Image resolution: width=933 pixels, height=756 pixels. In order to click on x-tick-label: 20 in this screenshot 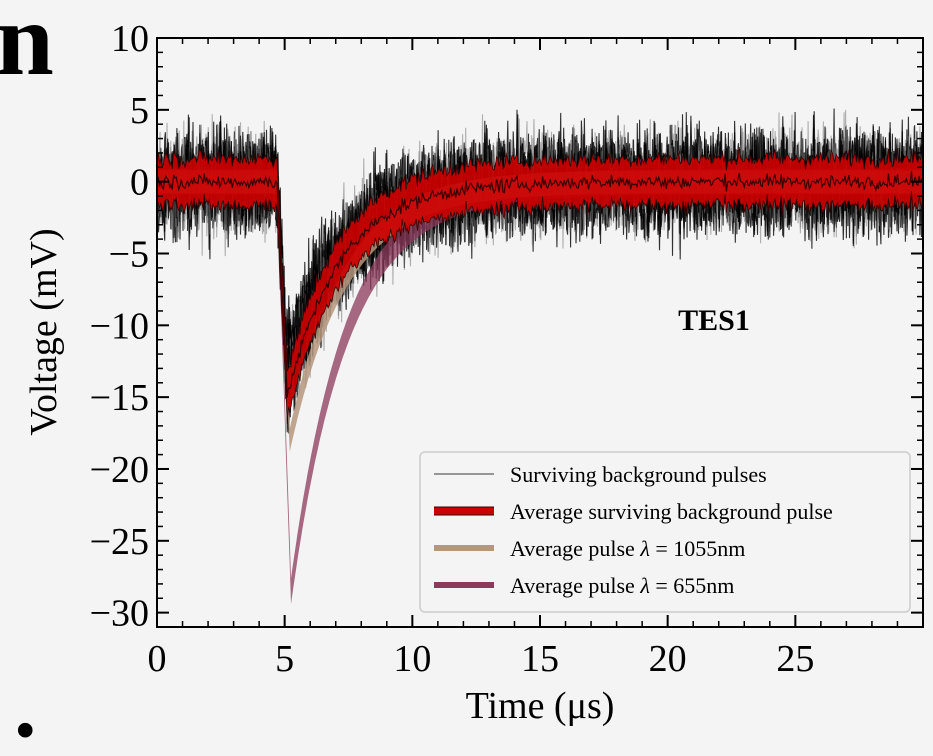, I will do `click(668, 659)`.